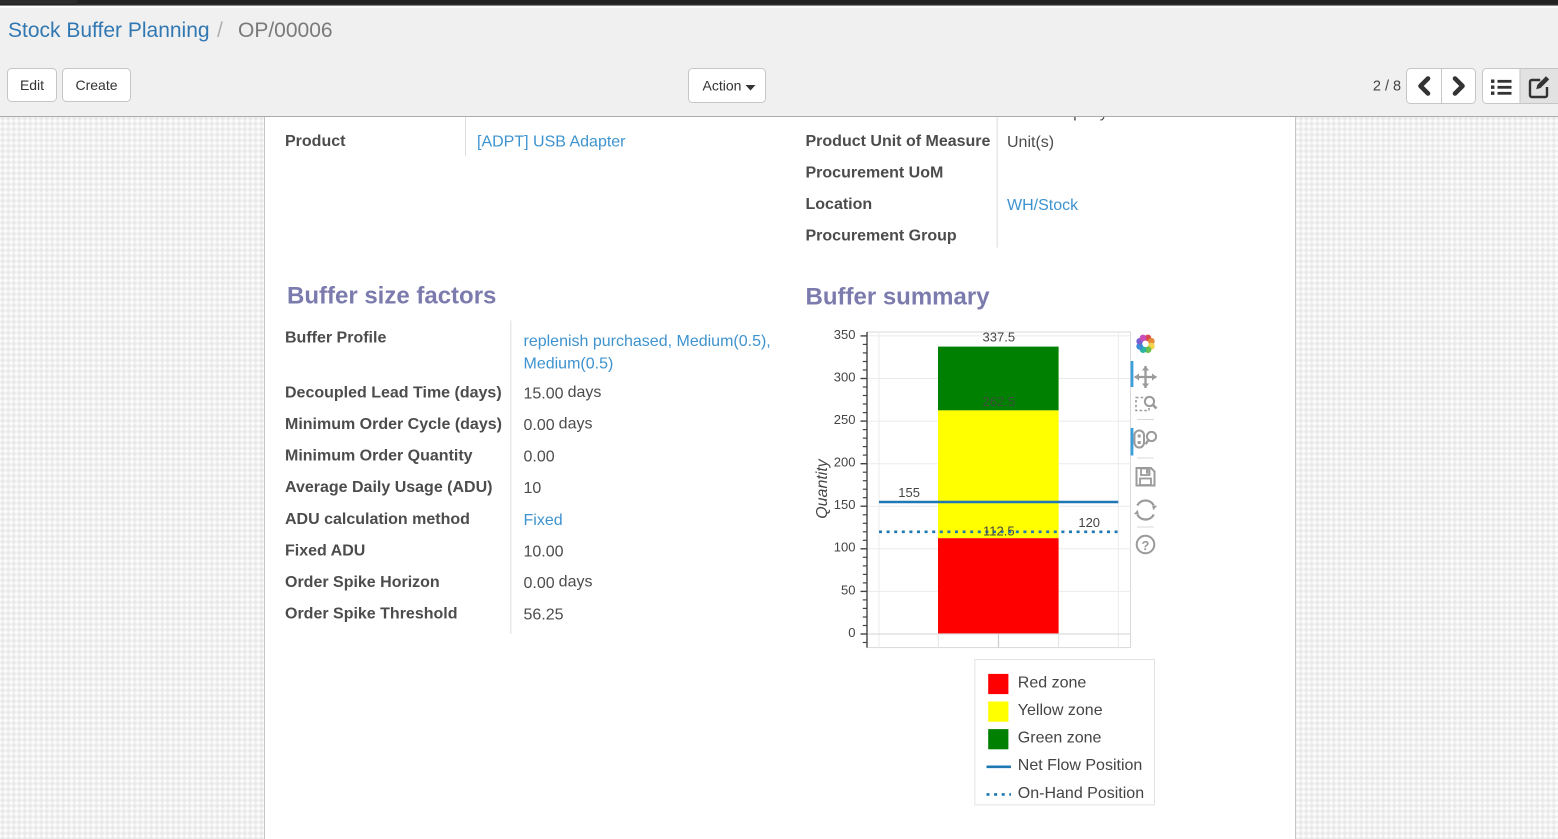 The image size is (1558, 839). What do you see at coordinates (898, 297) in the screenshot?
I see `svg-text: Buffer summary` at bounding box center [898, 297].